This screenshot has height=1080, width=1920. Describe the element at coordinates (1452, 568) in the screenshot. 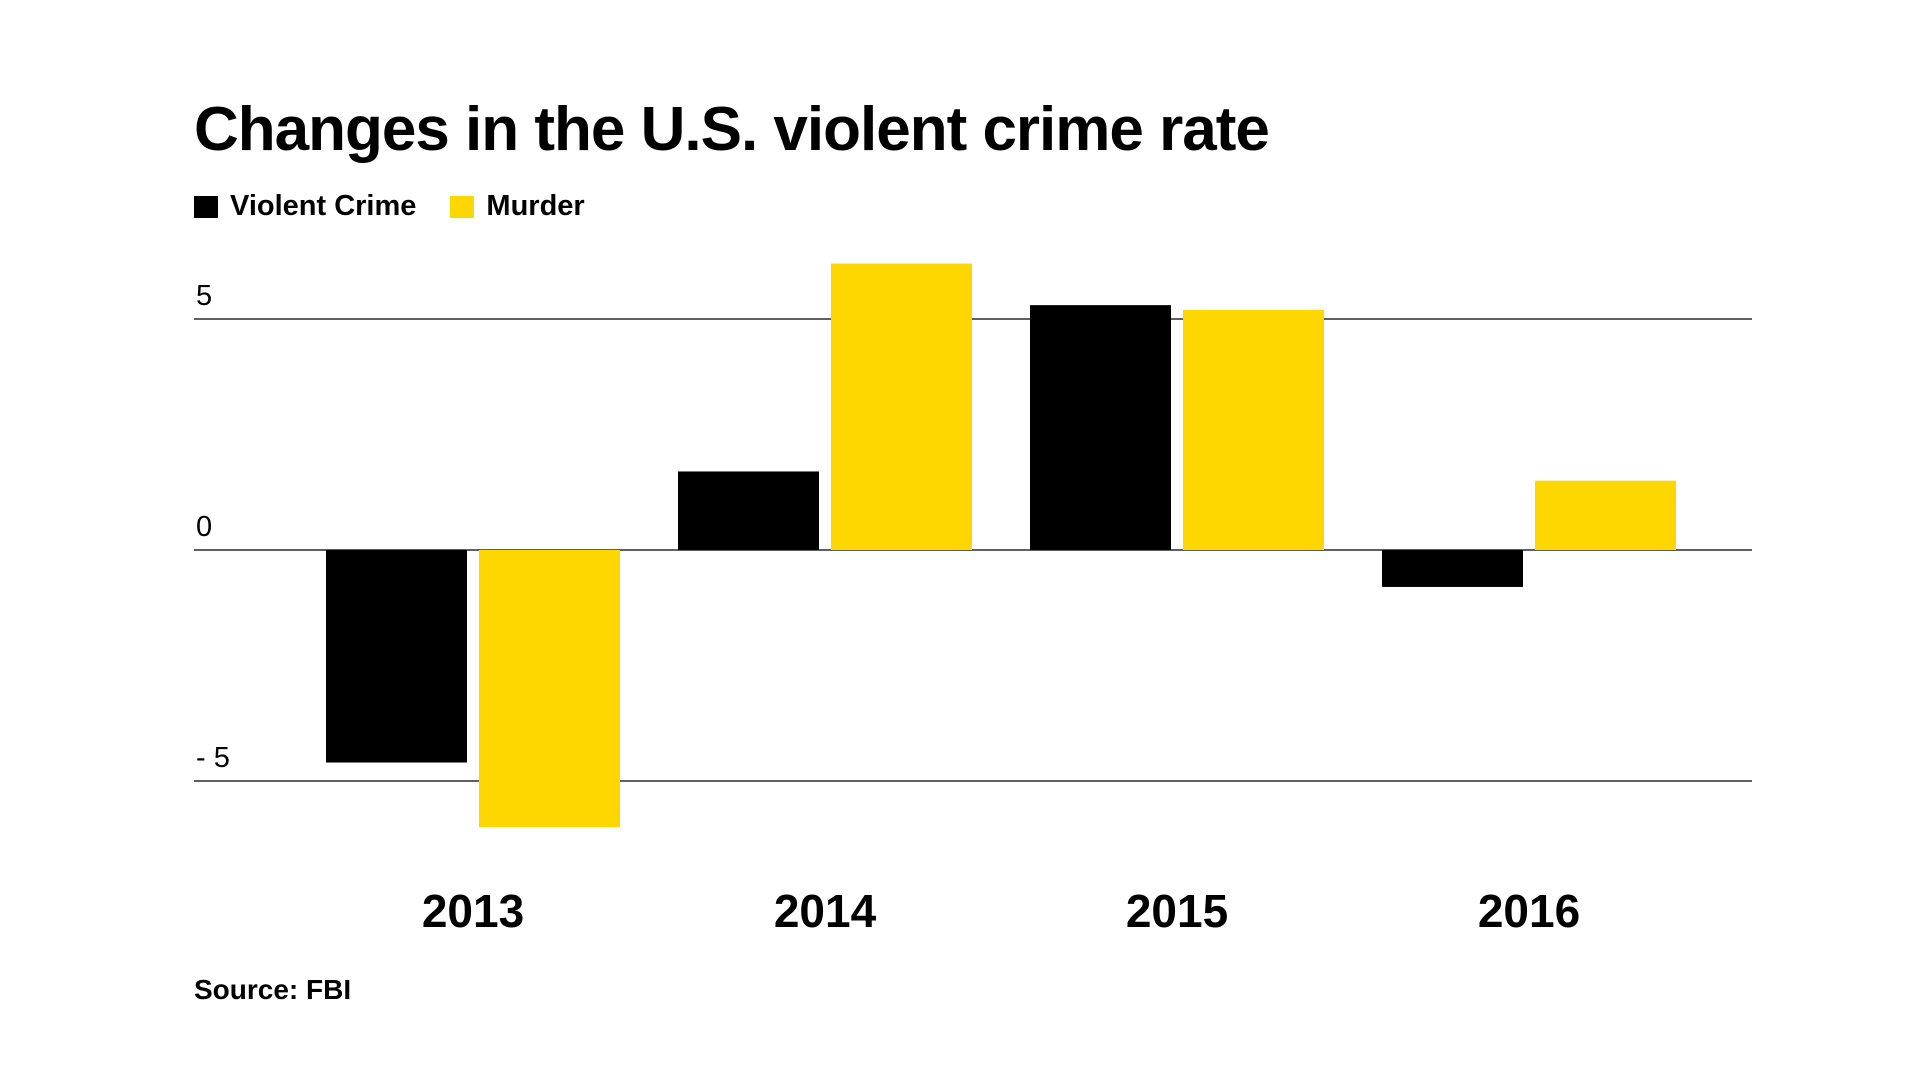

I see `bar-violent-crime-2016` at that location.